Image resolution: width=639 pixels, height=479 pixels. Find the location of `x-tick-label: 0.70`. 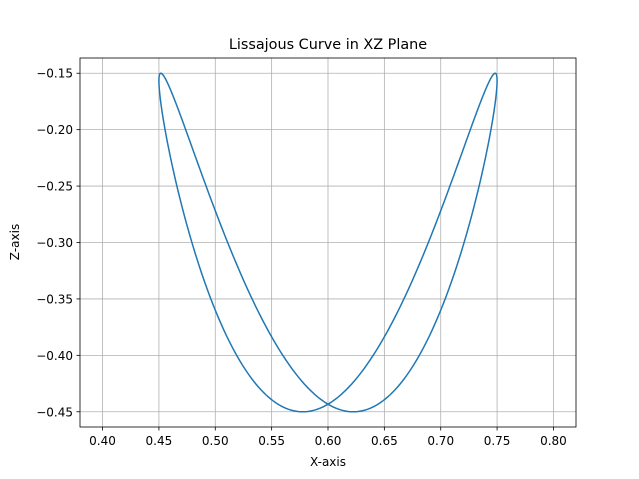

x-tick-label: 0.70 is located at coordinates (440, 441).